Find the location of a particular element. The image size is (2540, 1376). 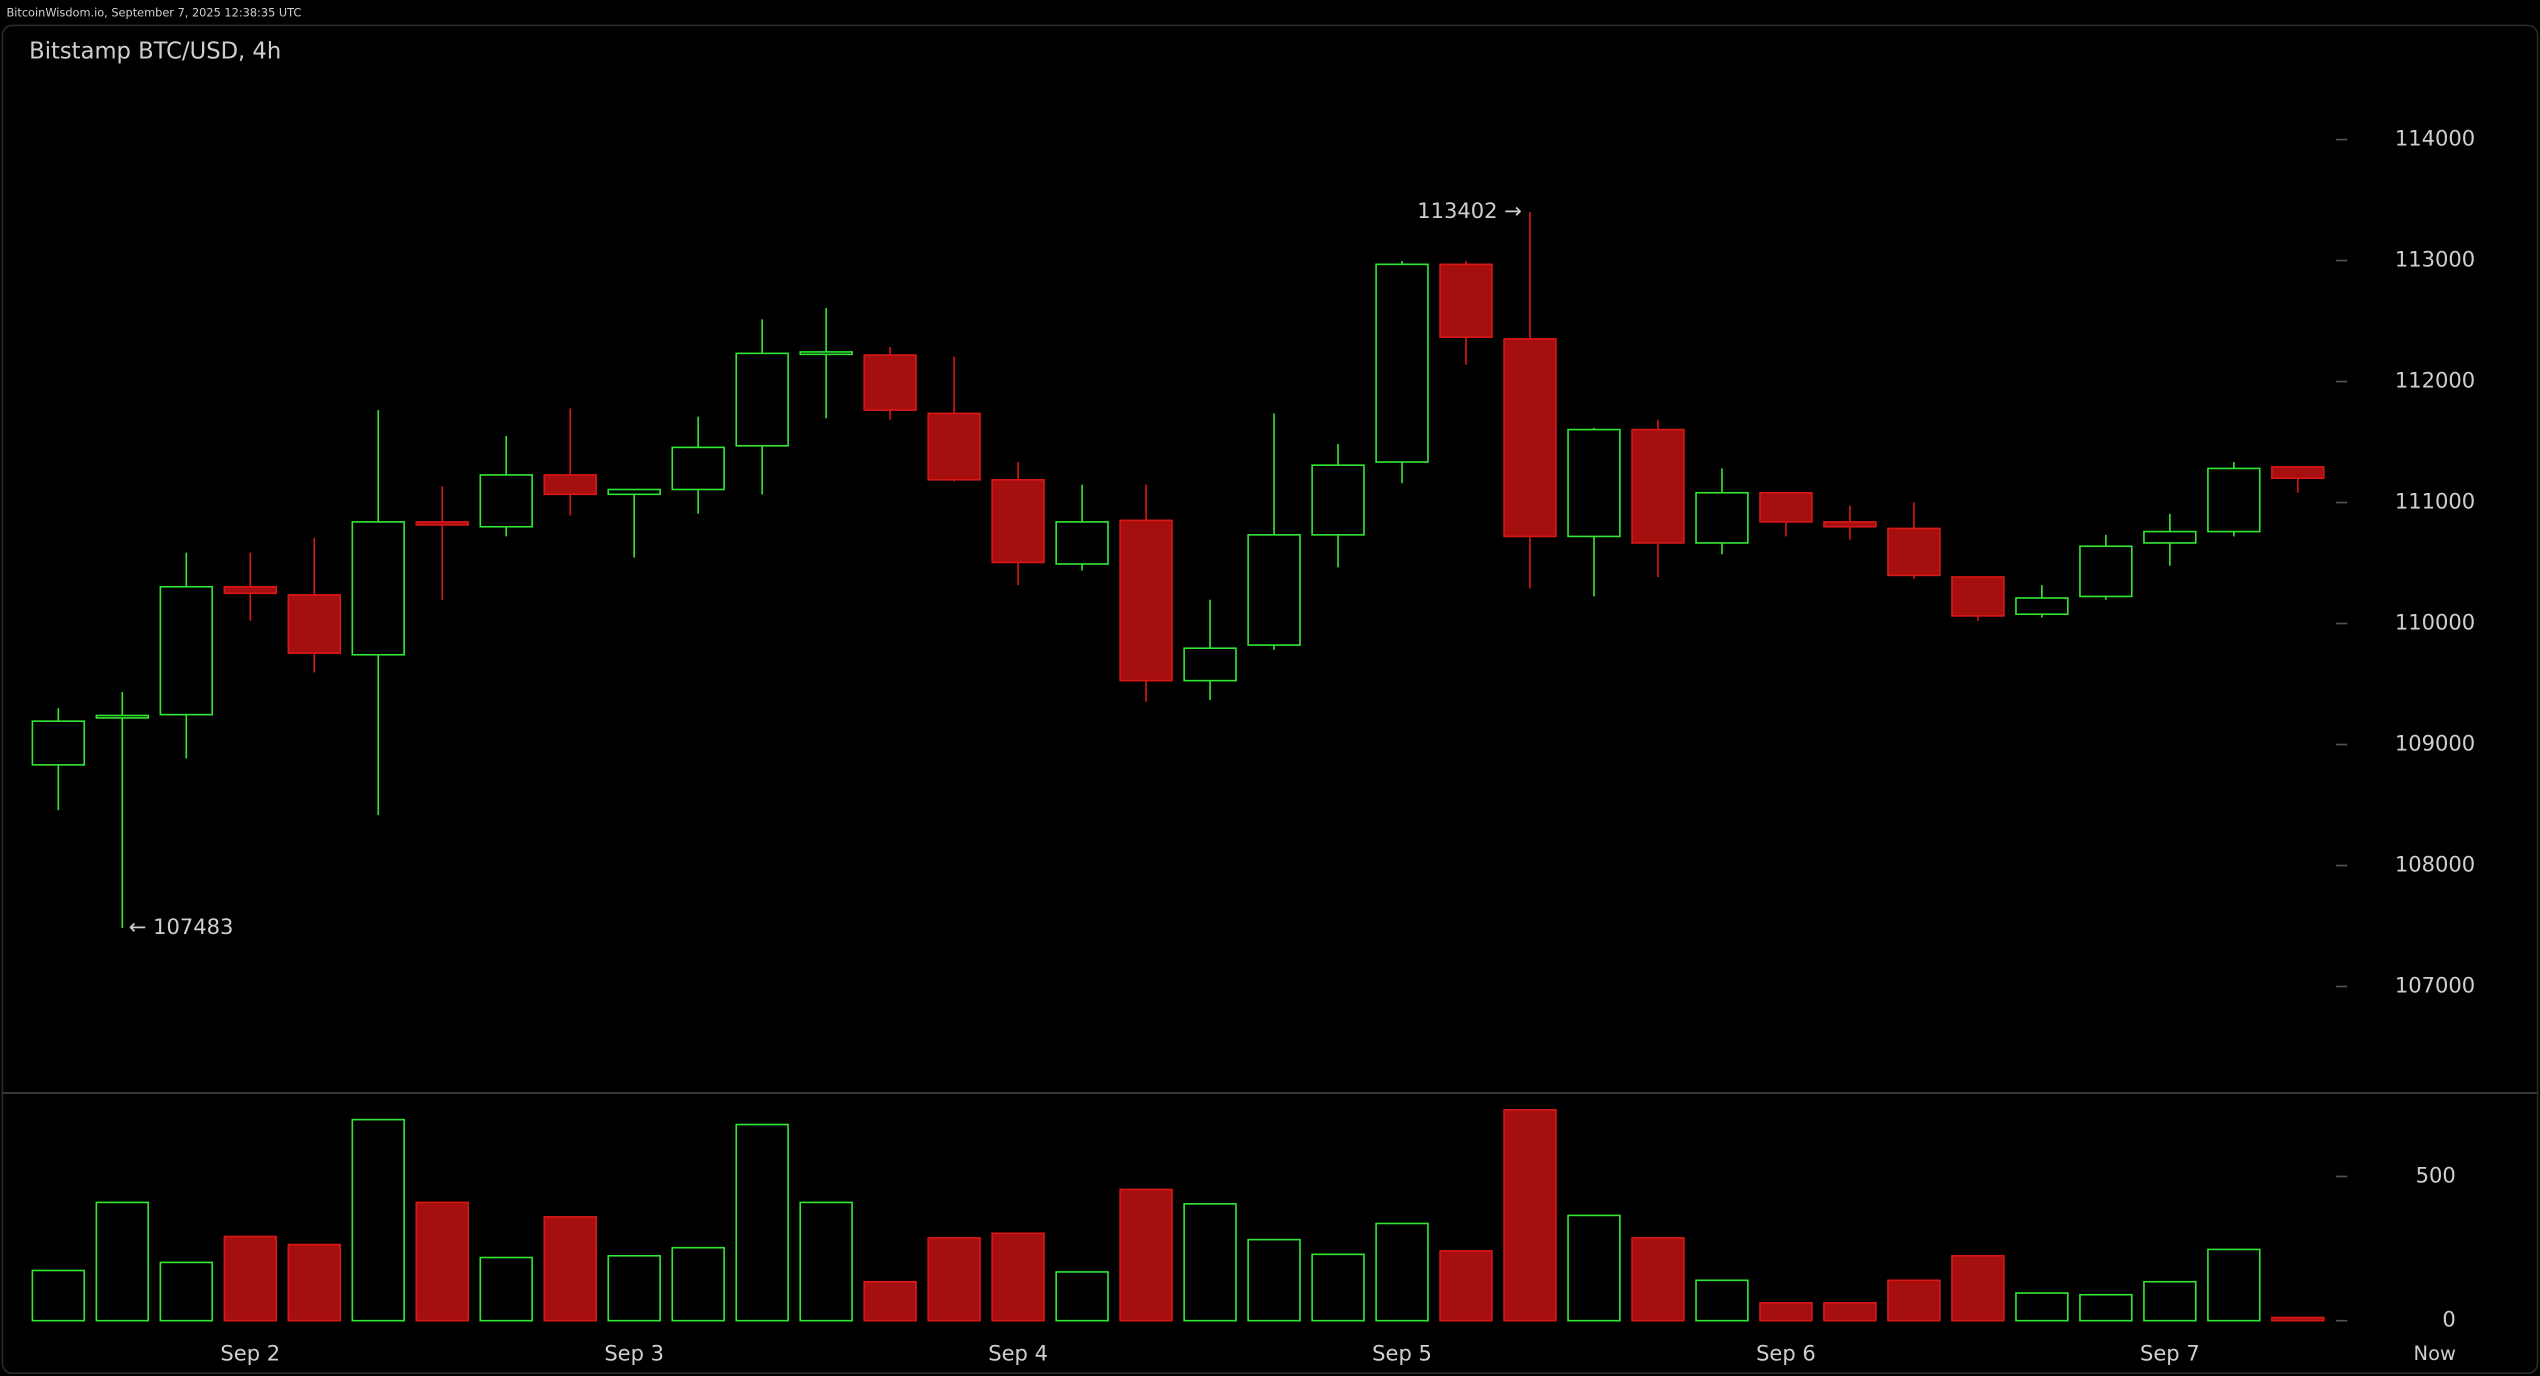

x-tick-label: Sep 7 is located at coordinates (2170, 1353).